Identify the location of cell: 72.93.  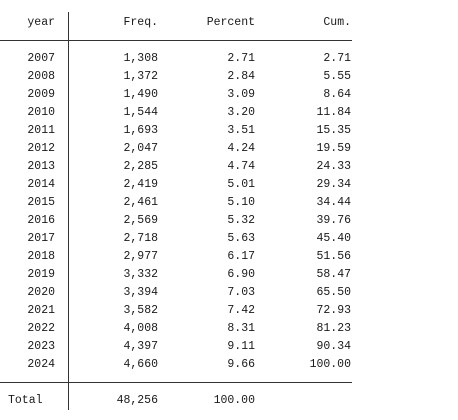
(333, 310).